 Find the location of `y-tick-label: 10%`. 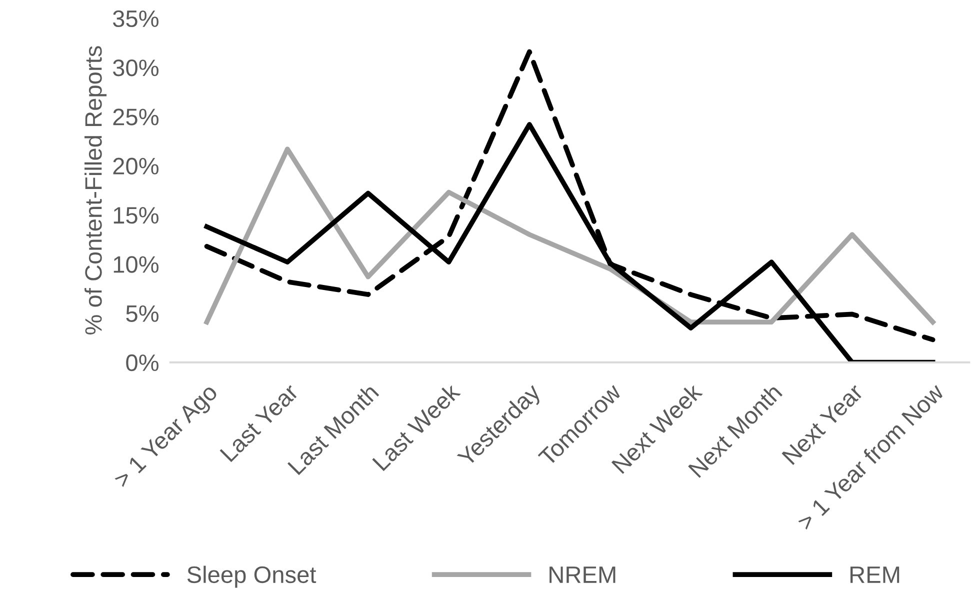

y-tick-label: 10% is located at coordinates (136, 264).